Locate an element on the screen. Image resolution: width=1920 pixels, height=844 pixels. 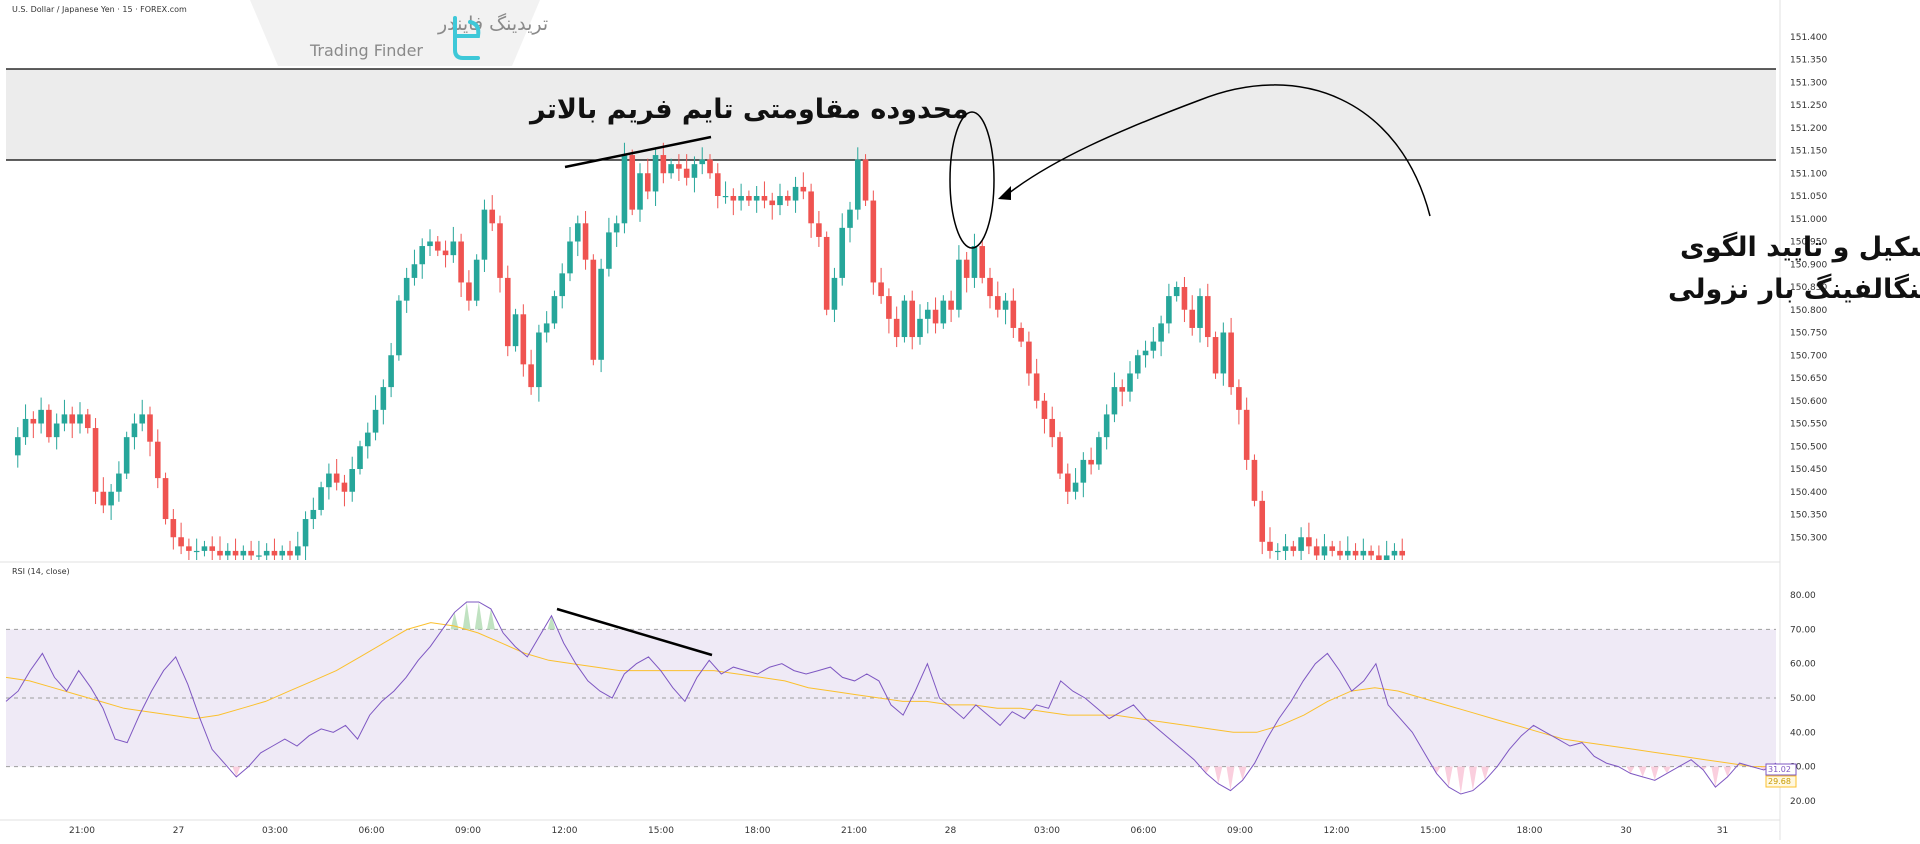
time-tick-label: 28 is located at coordinates (951, 831).